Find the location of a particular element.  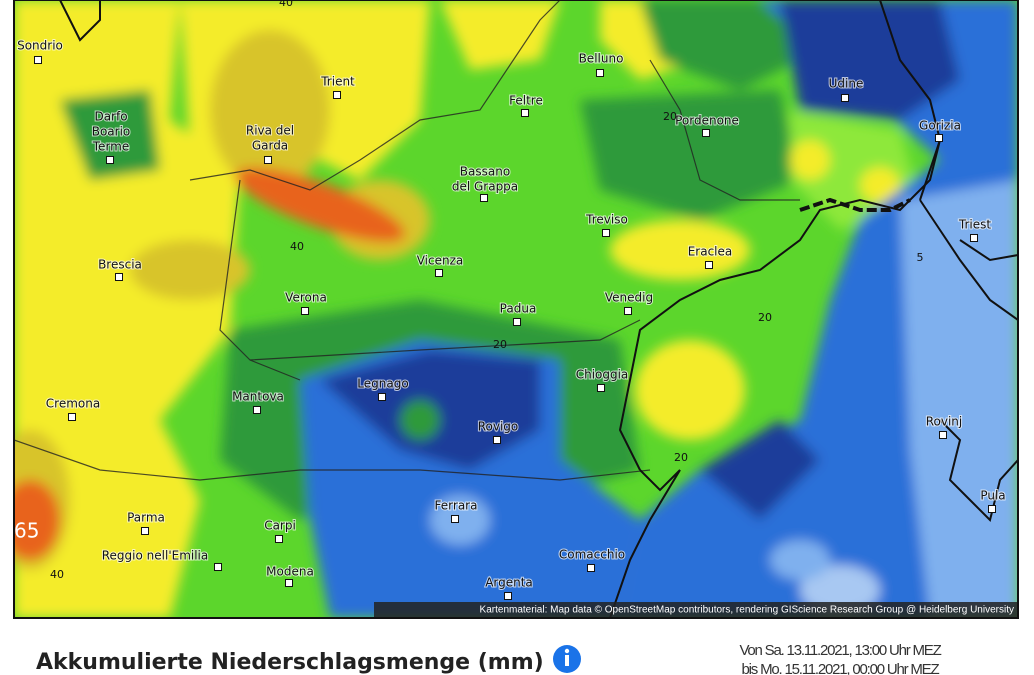

max-value-label: 65 is located at coordinates (26, 531).